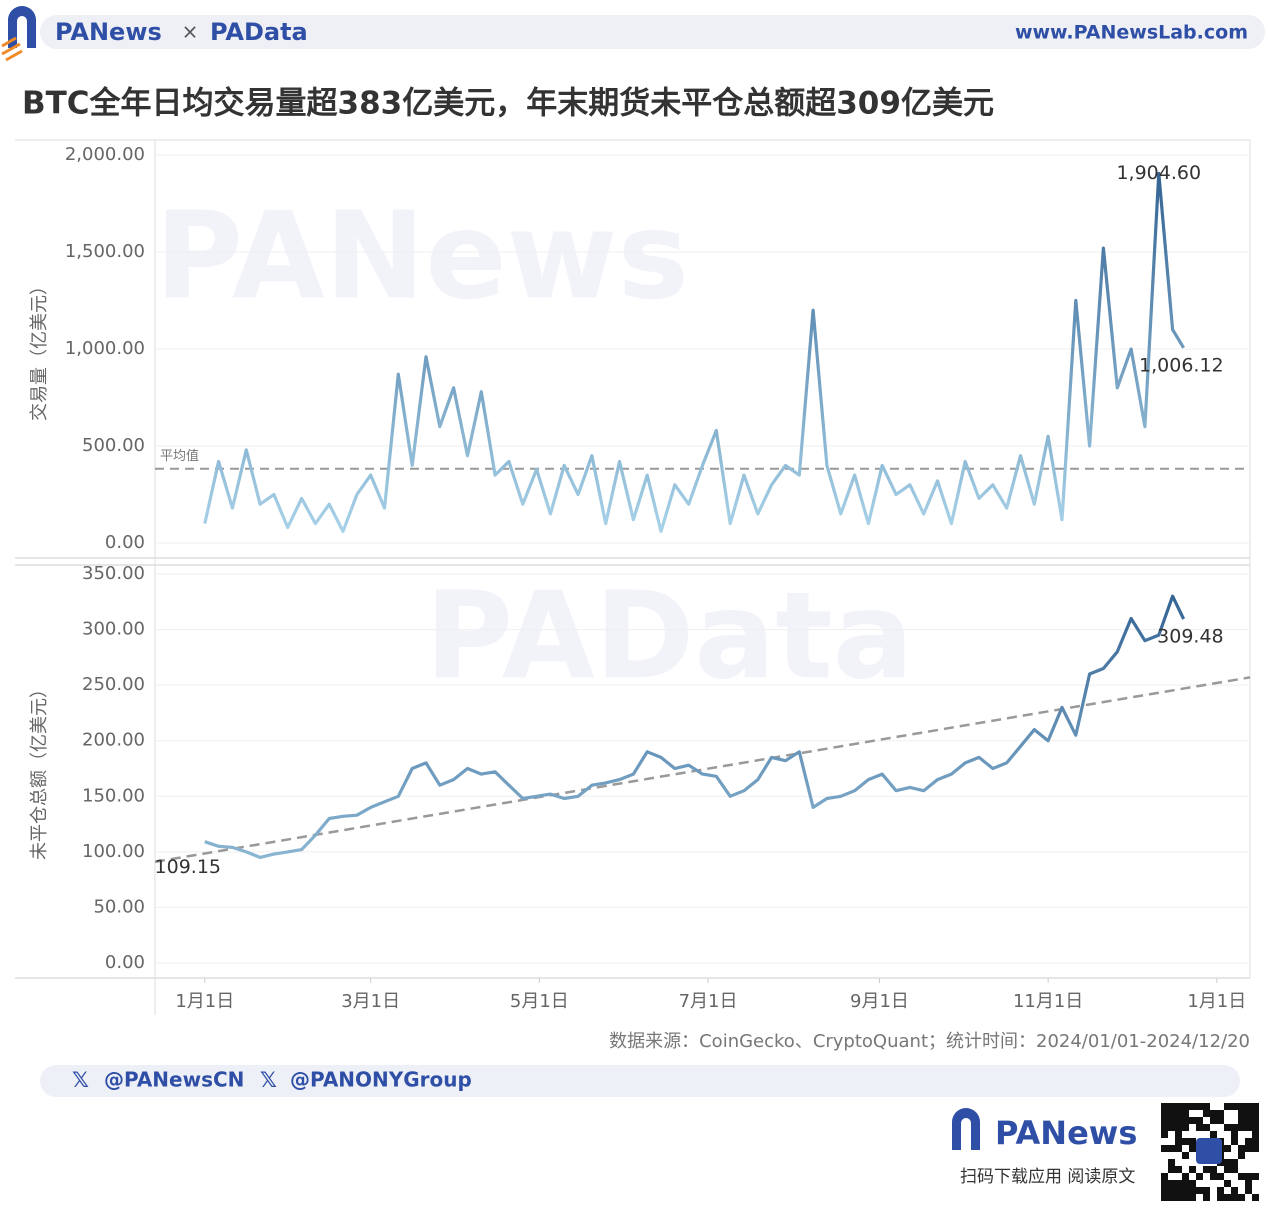 This screenshot has height=1213, width=1268. Describe the element at coordinates (1209, 1151) in the screenshot. I see `qr-code` at that location.